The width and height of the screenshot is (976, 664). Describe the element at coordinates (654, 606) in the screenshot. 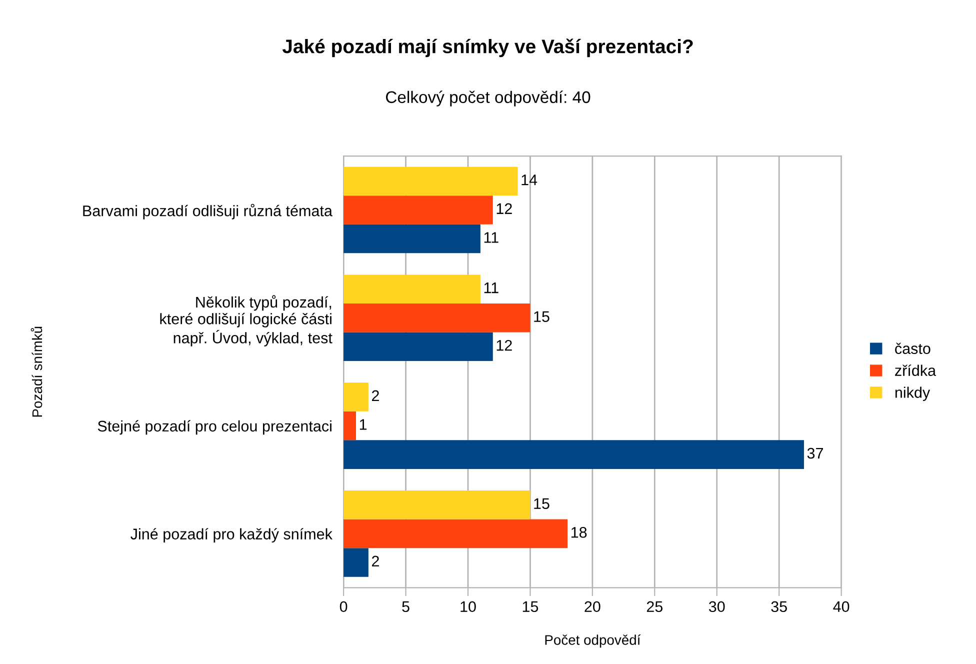

I see `x-tick-label: 25` at that location.